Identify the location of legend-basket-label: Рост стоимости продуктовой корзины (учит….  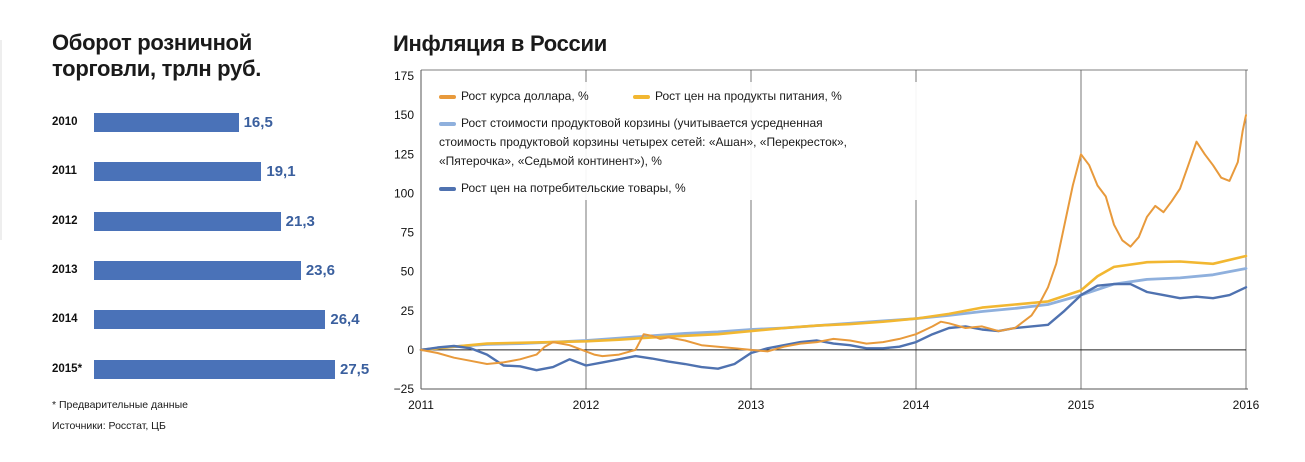
(643, 142).